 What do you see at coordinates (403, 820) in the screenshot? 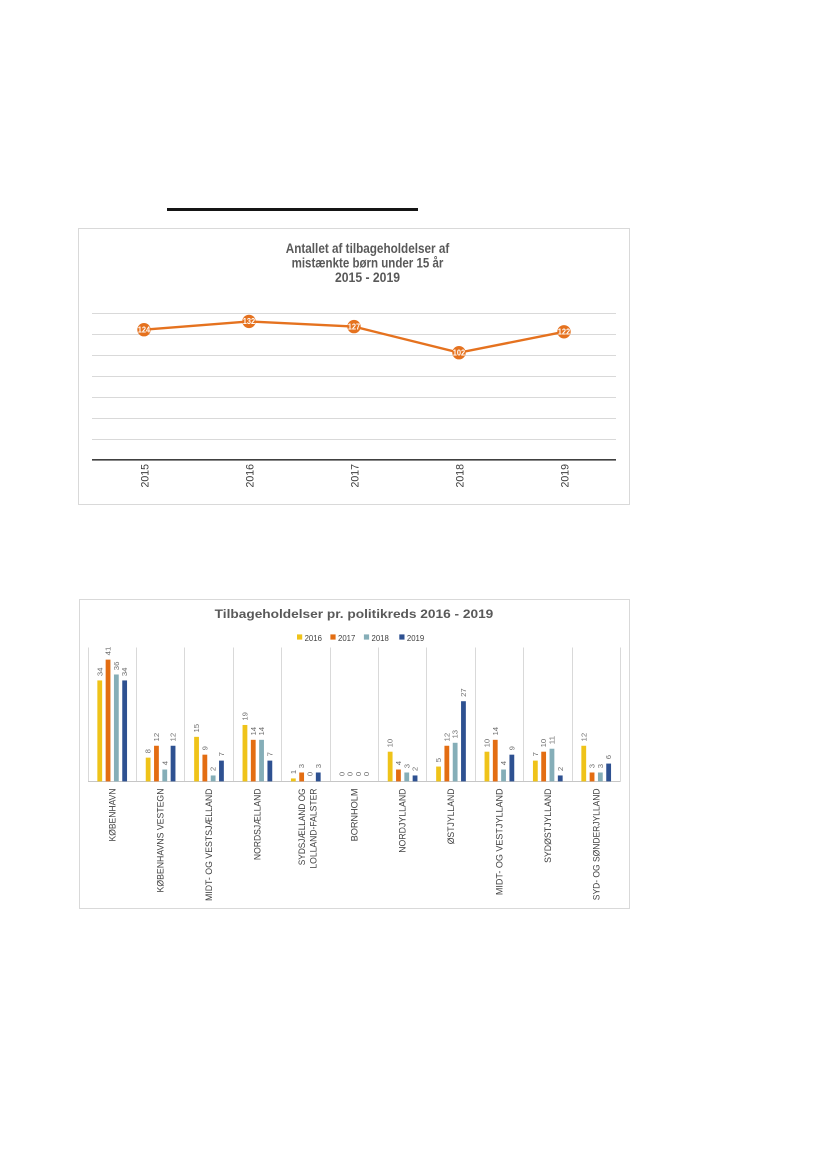
I see `svg-text: NORDJYLLAND` at bounding box center [403, 820].